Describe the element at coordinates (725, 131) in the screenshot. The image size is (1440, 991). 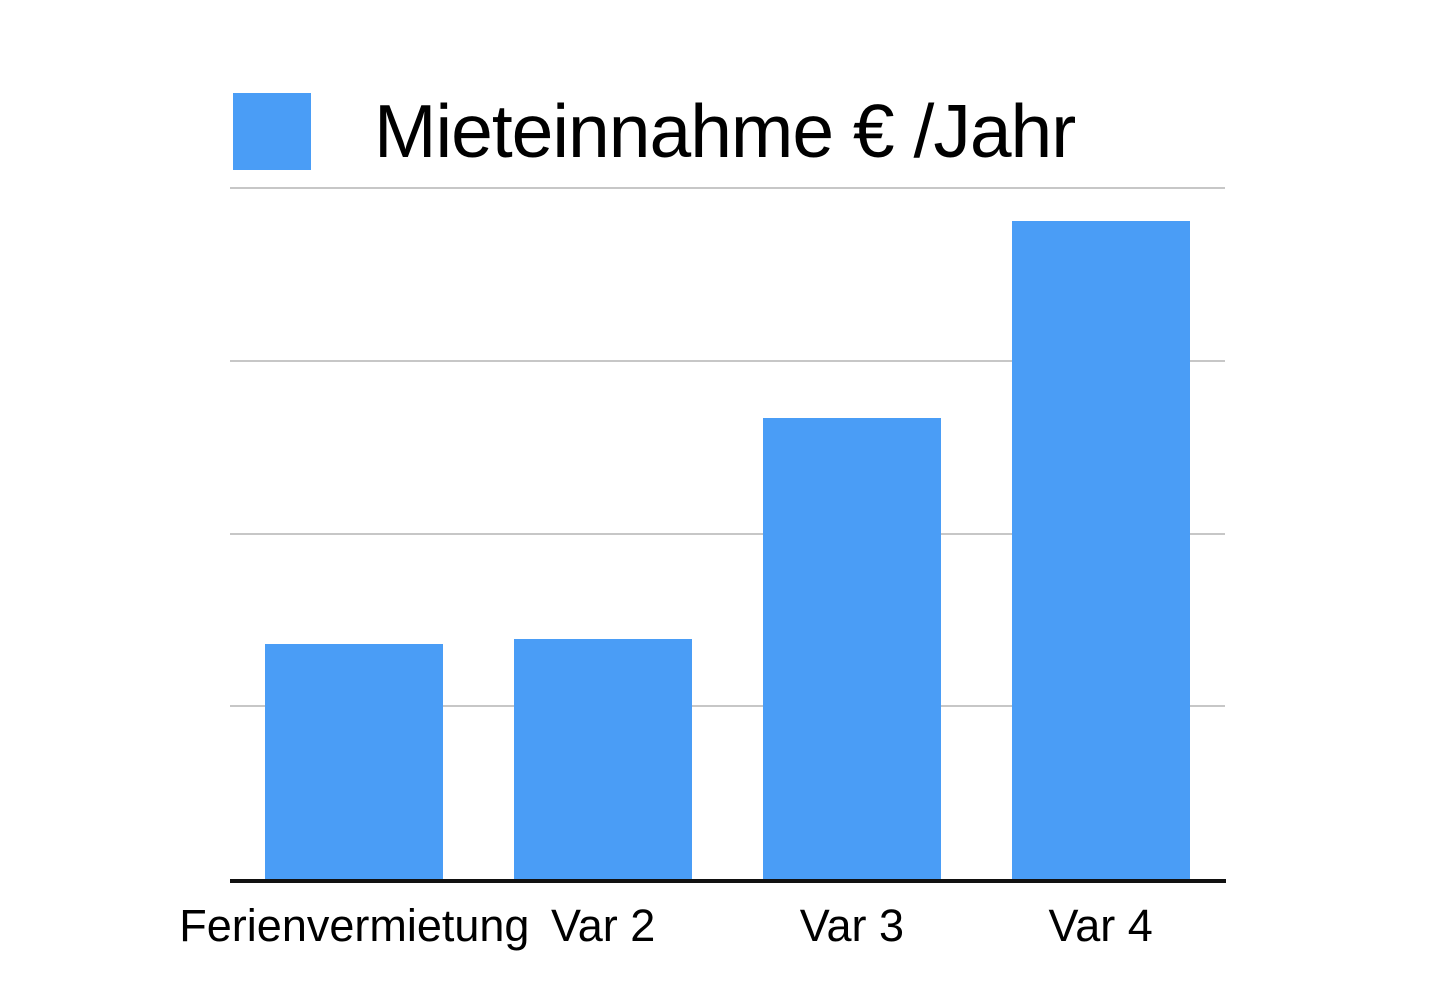
I see `chart-title: Mieteinnahme € /Jahr` at that location.